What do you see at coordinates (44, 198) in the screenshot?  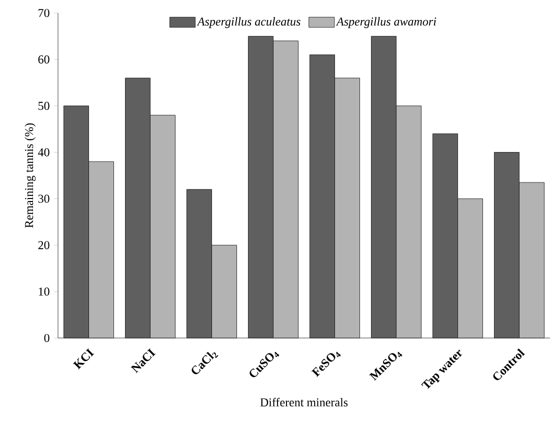 I see `y-tick-label: 30` at bounding box center [44, 198].